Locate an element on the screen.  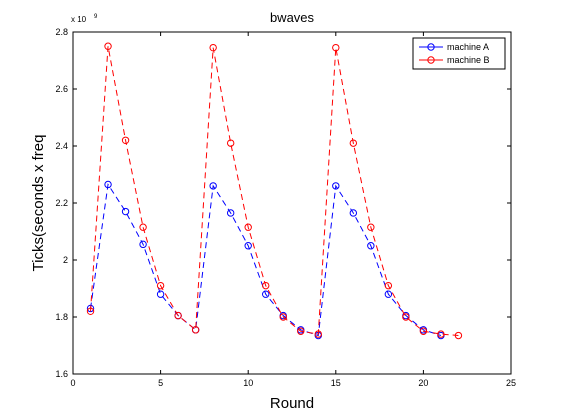
x-tick-label: 10 is located at coordinates (248, 383).